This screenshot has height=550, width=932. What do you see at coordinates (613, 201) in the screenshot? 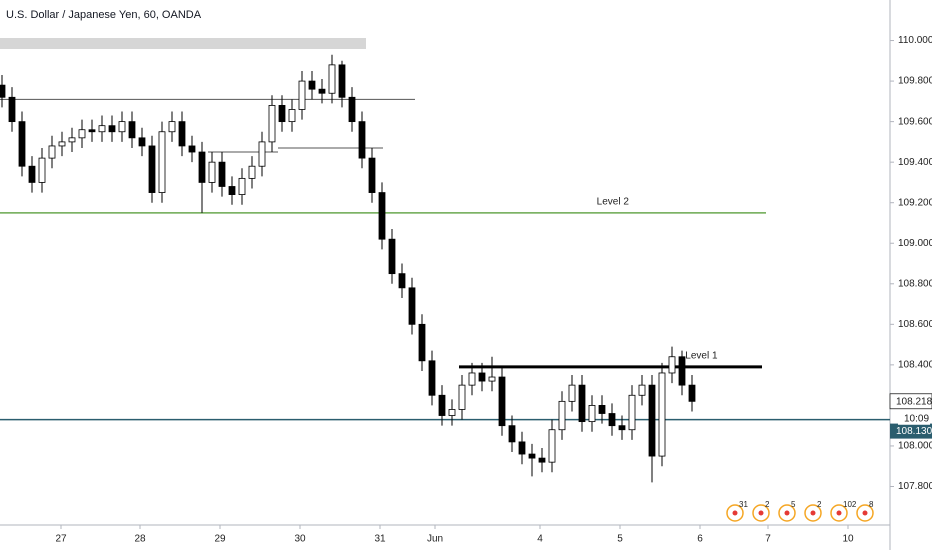
I see `level-label: Level 2` at bounding box center [613, 201].